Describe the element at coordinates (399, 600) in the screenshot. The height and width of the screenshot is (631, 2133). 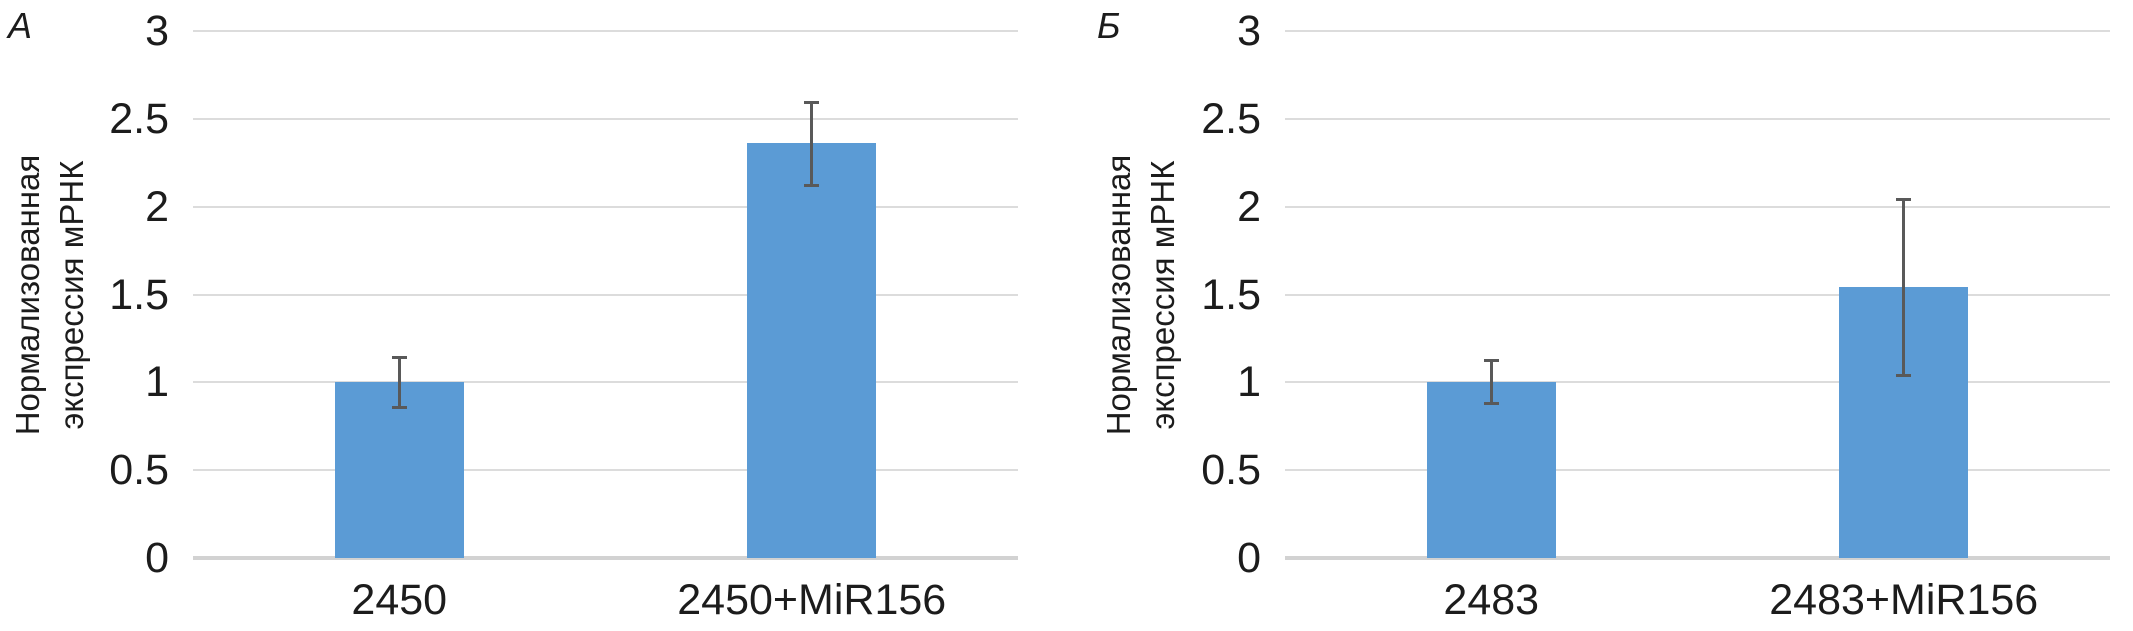
I see `x-category-label: 2450` at that location.